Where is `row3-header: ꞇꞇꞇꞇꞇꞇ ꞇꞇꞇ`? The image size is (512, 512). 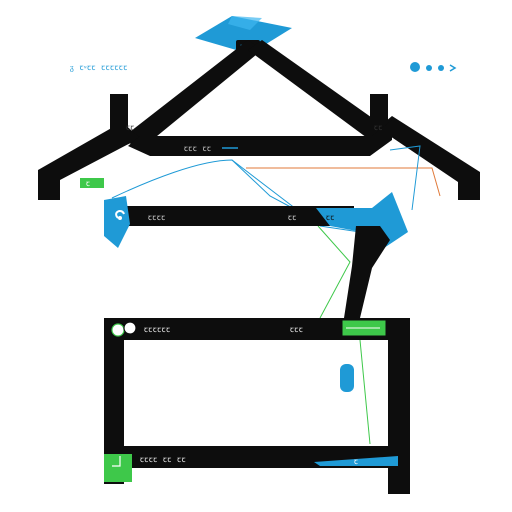
row3-header: ꞇꞇꞇꞇꞇꞇ ꞇꞇꞇ is located at coordinates (207, 329).